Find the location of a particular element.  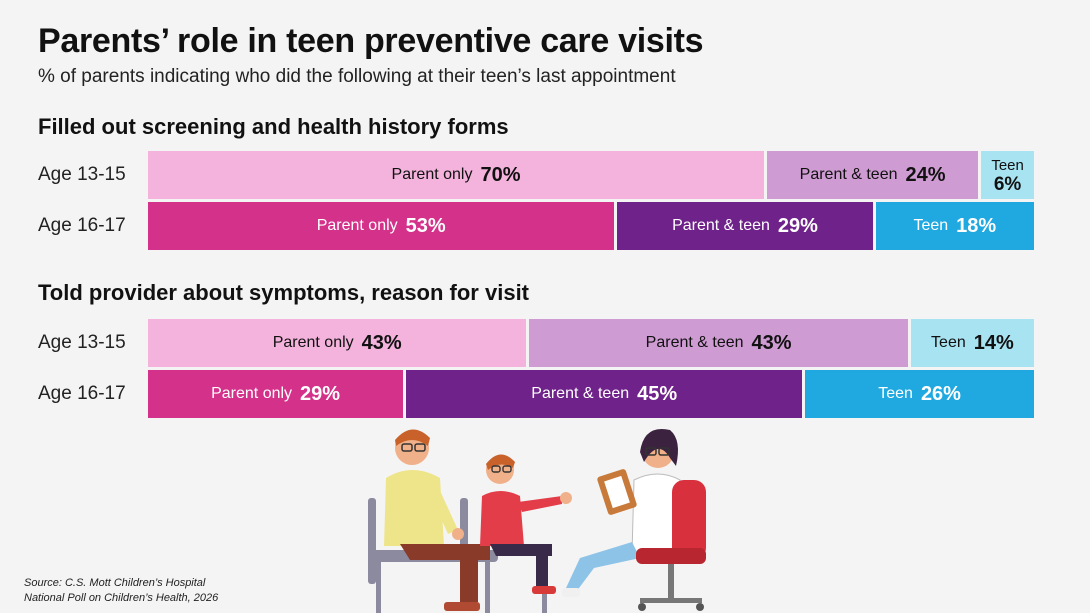

bar-segment: Parent & teen 45% is located at coordinates (604, 394).